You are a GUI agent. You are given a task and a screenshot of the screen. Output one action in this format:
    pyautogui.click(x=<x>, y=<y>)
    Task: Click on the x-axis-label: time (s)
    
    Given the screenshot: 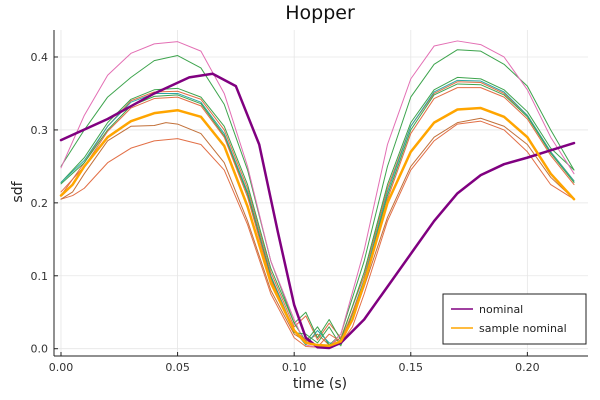 What is the action you would take?
    pyautogui.click(x=320, y=384)
    